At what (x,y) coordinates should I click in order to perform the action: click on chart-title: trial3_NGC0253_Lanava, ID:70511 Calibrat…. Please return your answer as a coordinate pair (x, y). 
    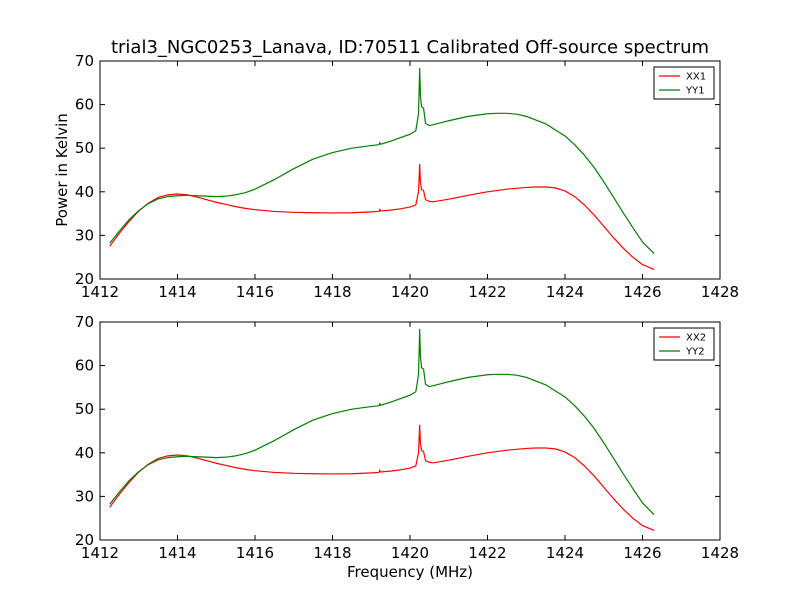
    Looking at the image, I should click on (410, 47).